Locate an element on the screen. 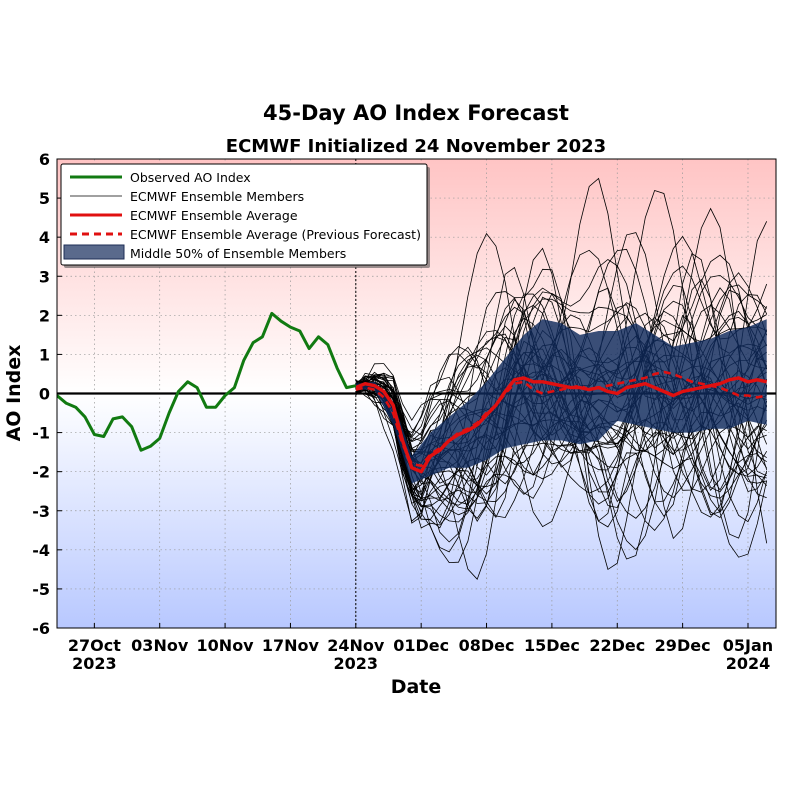 This screenshot has width=800, height=800. chart-subtitle: ECMWF Initialized 24 November 2023 is located at coordinates (416, 146).